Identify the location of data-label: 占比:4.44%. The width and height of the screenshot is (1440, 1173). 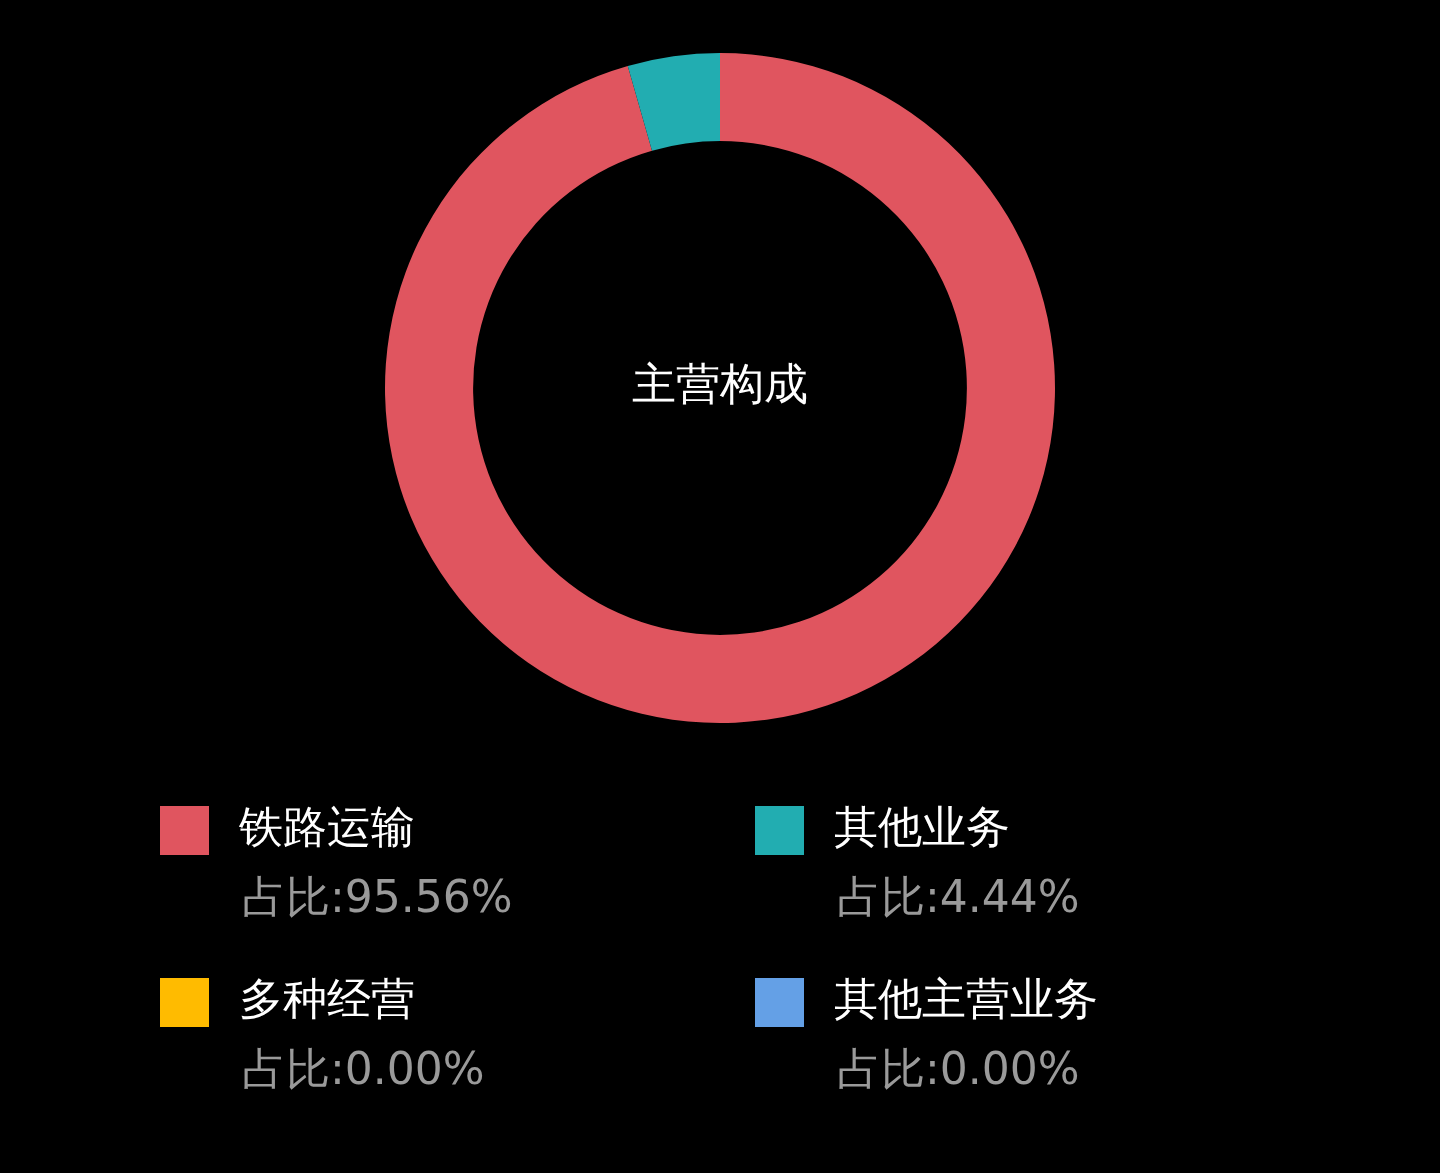
(958, 897).